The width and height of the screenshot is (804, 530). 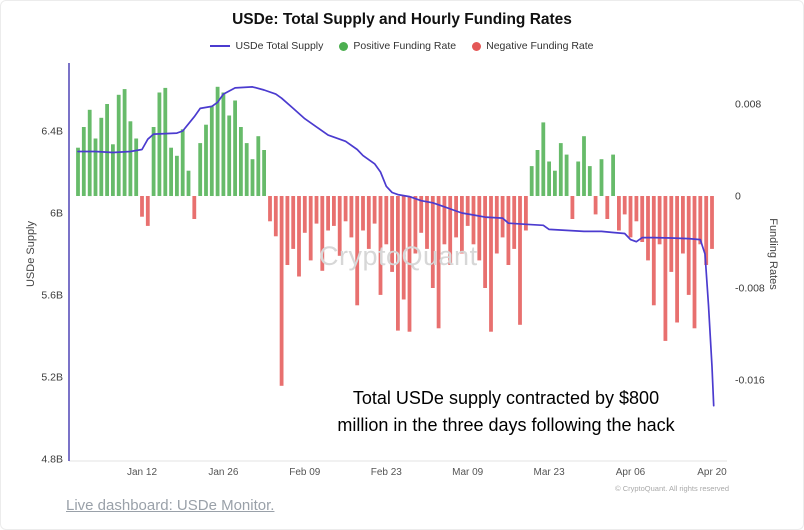 I want to click on x-tick-label: Jan 12, so click(x=142, y=472).